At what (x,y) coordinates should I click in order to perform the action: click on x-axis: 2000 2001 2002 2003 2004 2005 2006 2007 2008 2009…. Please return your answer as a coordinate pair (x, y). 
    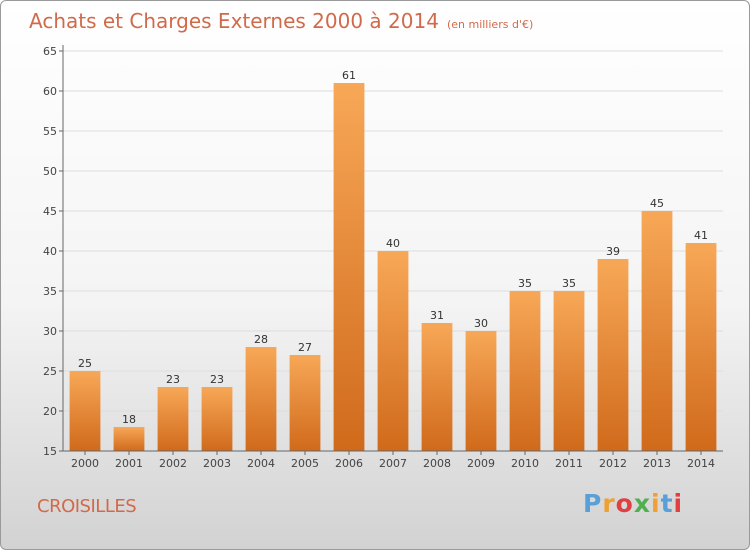
    Looking at the image, I should click on (393, 460).